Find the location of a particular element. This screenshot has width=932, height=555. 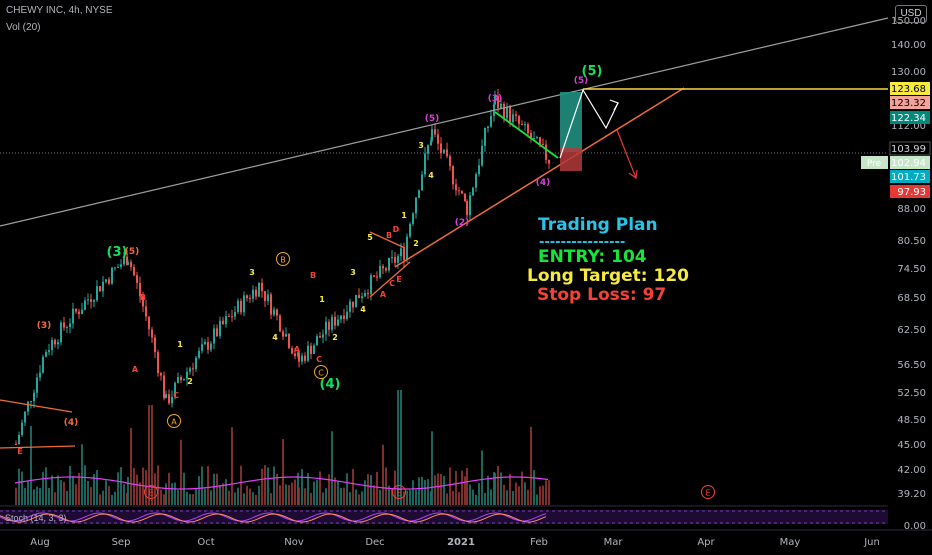

price-label-text: 102.94 is located at coordinates (908, 163).